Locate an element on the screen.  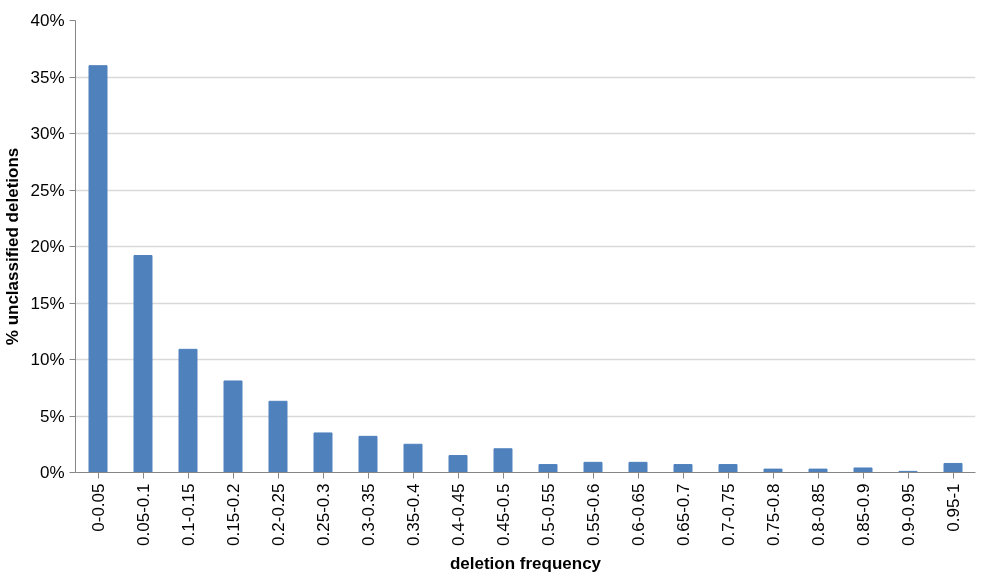
x-tick-label: 0.95-1 is located at coordinates (953, 507).